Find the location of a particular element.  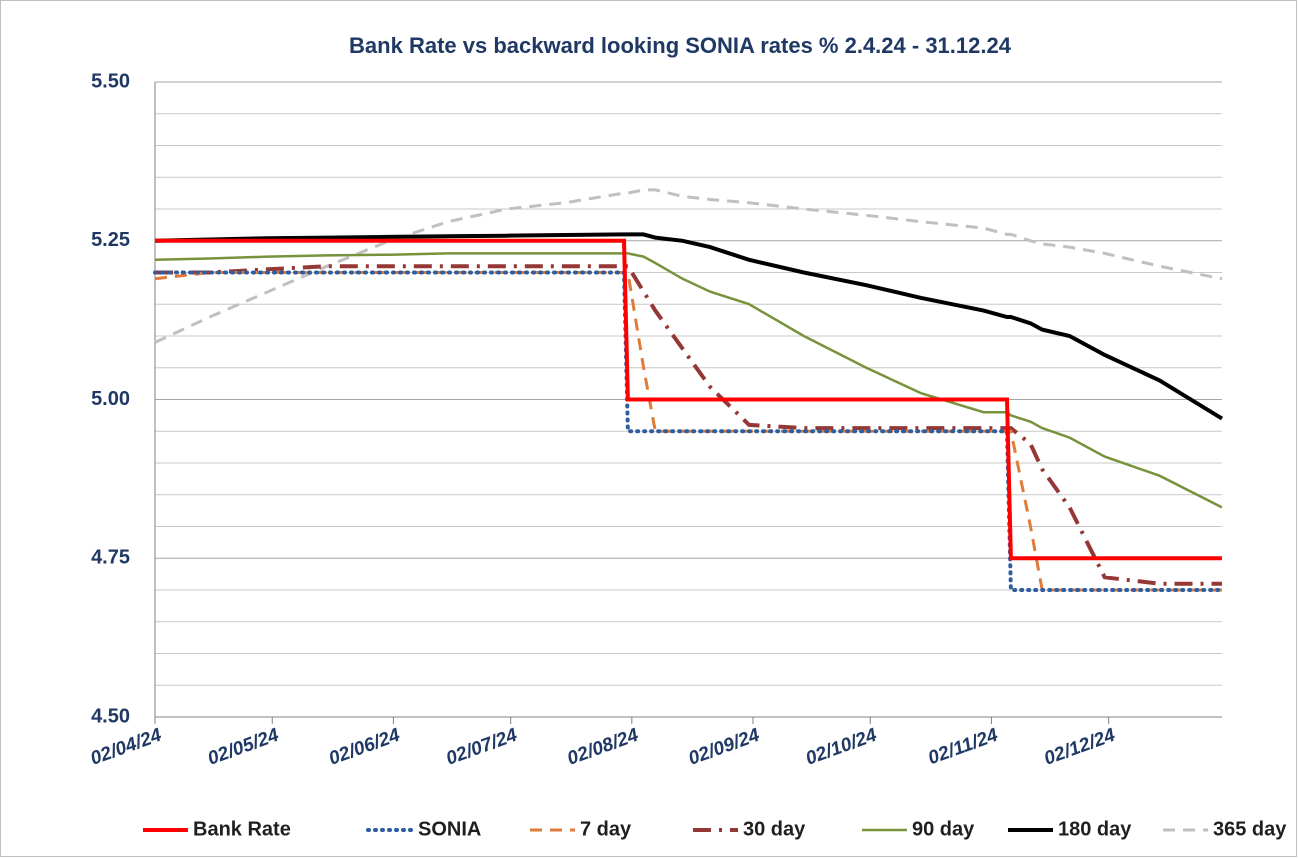

legend-label: 180 day is located at coordinates (1095, 829).